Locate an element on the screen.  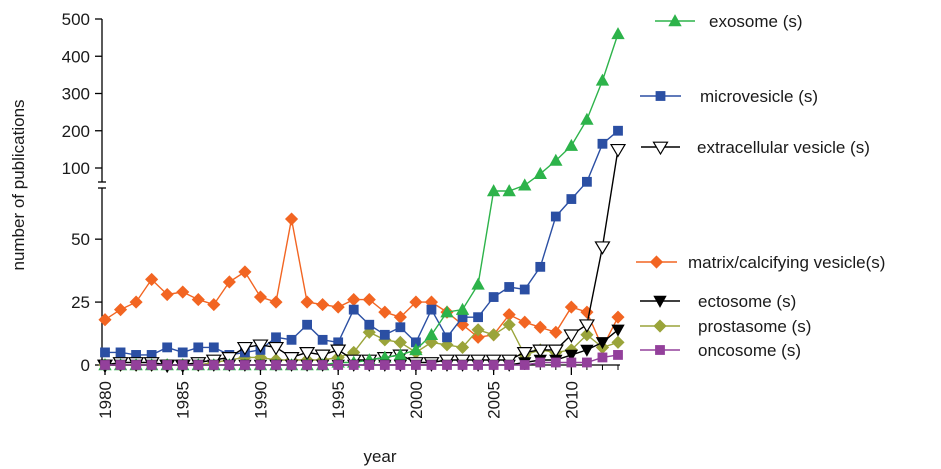
legend-label: exosome (s) is located at coordinates (756, 21).